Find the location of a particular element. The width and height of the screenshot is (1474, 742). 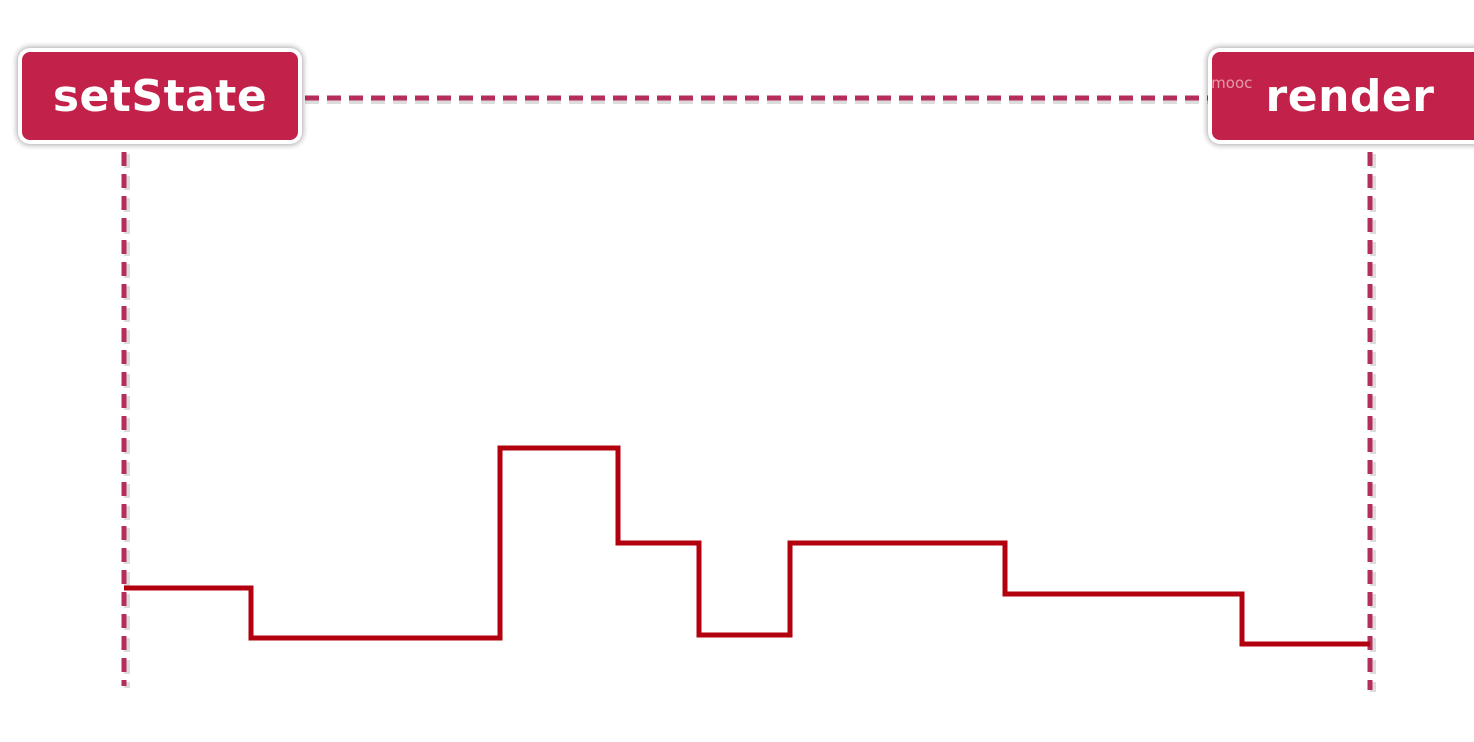

render-label: render is located at coordinates (1350, 96).